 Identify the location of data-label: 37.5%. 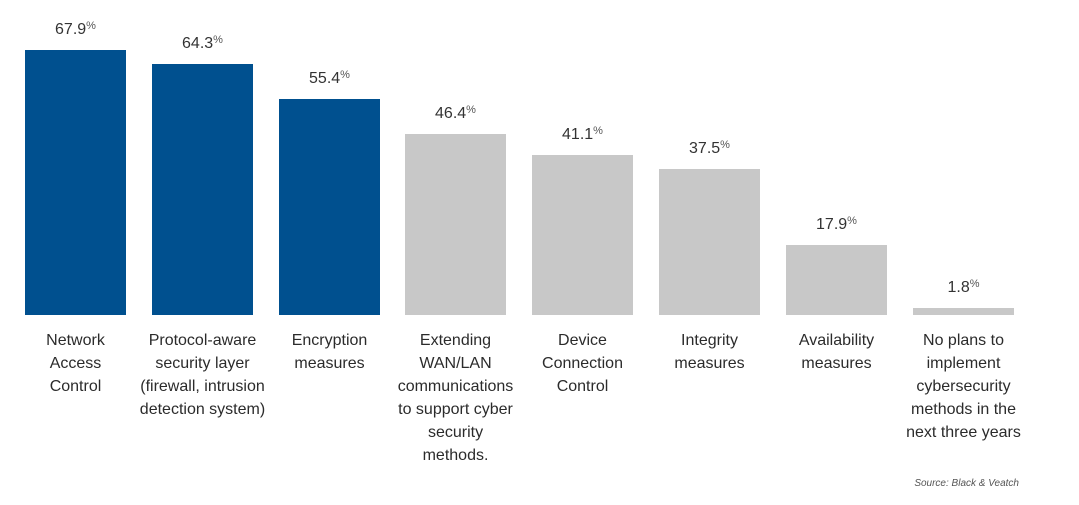
(709, 148).